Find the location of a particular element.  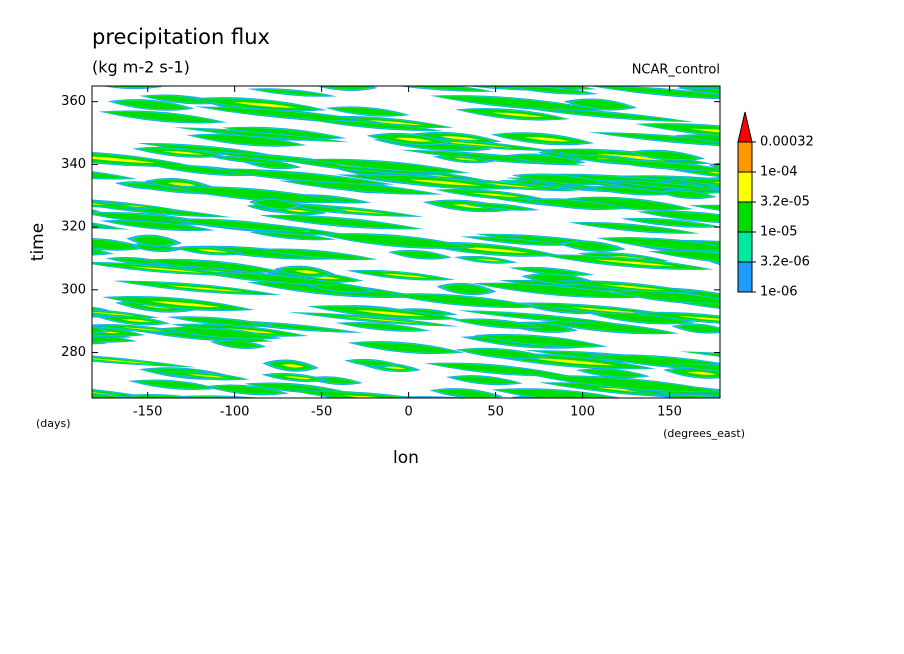

x-tick-label: 50 is located at coordinates (495, 412).